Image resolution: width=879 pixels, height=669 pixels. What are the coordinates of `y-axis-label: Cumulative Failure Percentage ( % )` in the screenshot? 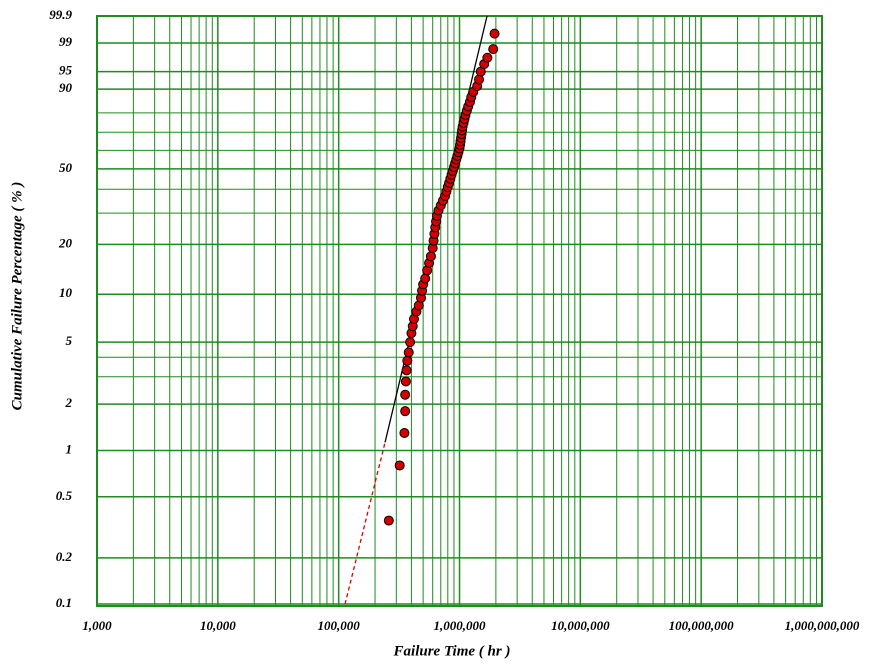 It's located at (17, 296).